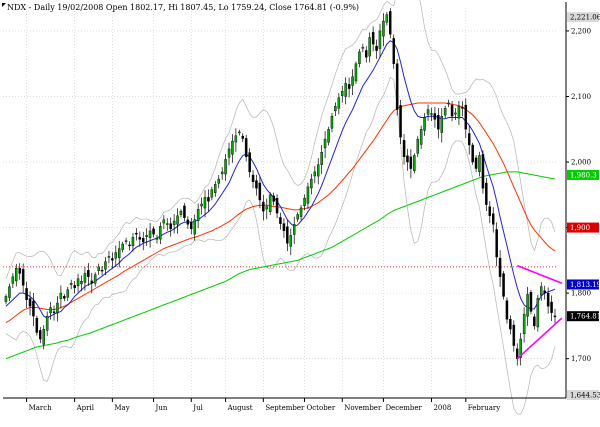 This screenshot has width=600, height=427. Describe the element at coordinates (85, 408) in the screenshot. I see `x-tick-label: April` at that location.